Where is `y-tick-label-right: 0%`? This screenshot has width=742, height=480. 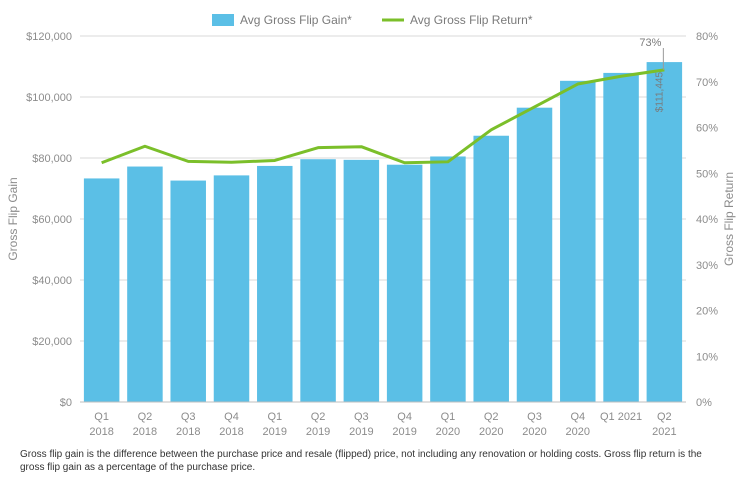
y-tick-label-right: 0% is located at coordinates (704, 403).